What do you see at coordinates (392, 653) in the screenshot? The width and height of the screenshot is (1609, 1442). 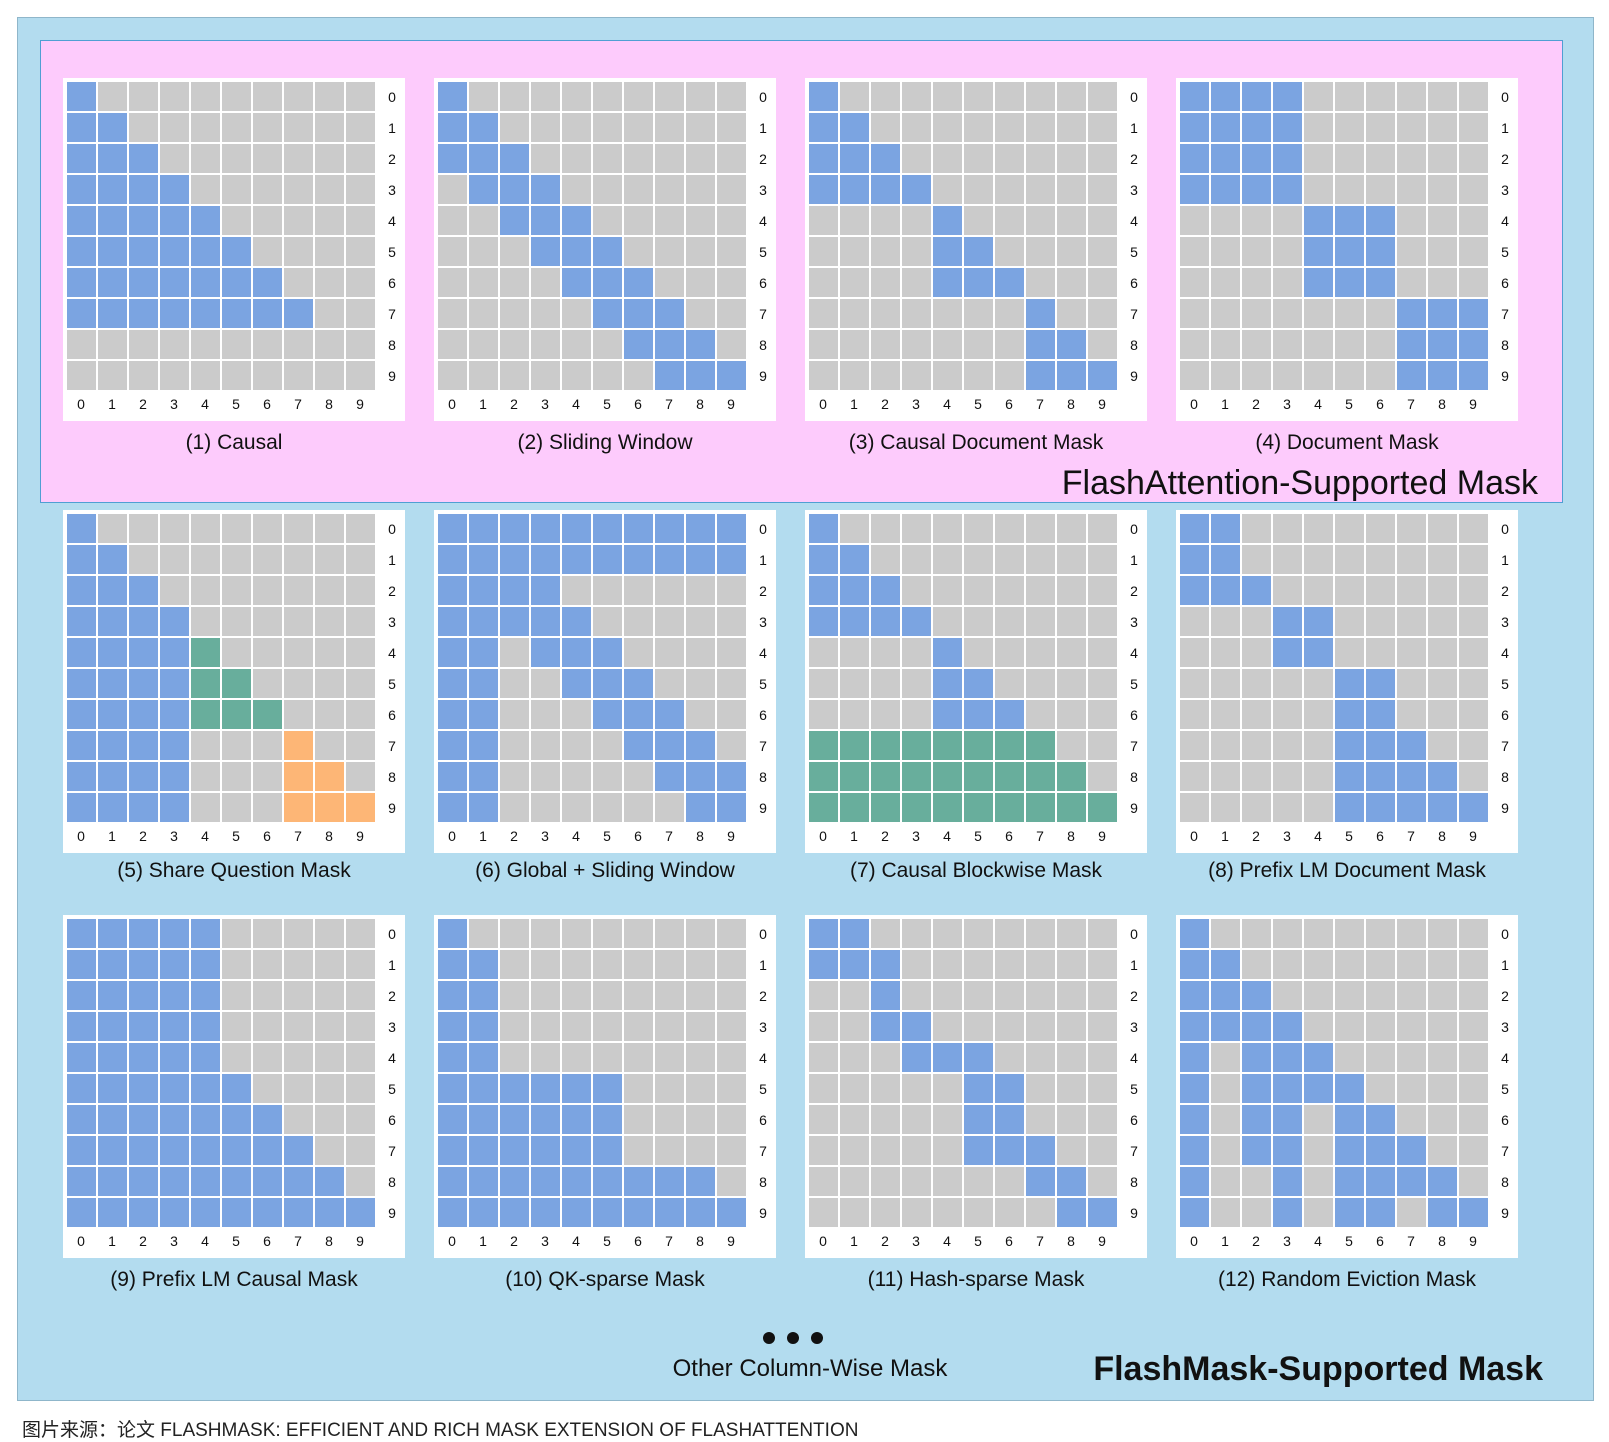 I see `row-tick-label: 4` at bounding box center [392, 653].